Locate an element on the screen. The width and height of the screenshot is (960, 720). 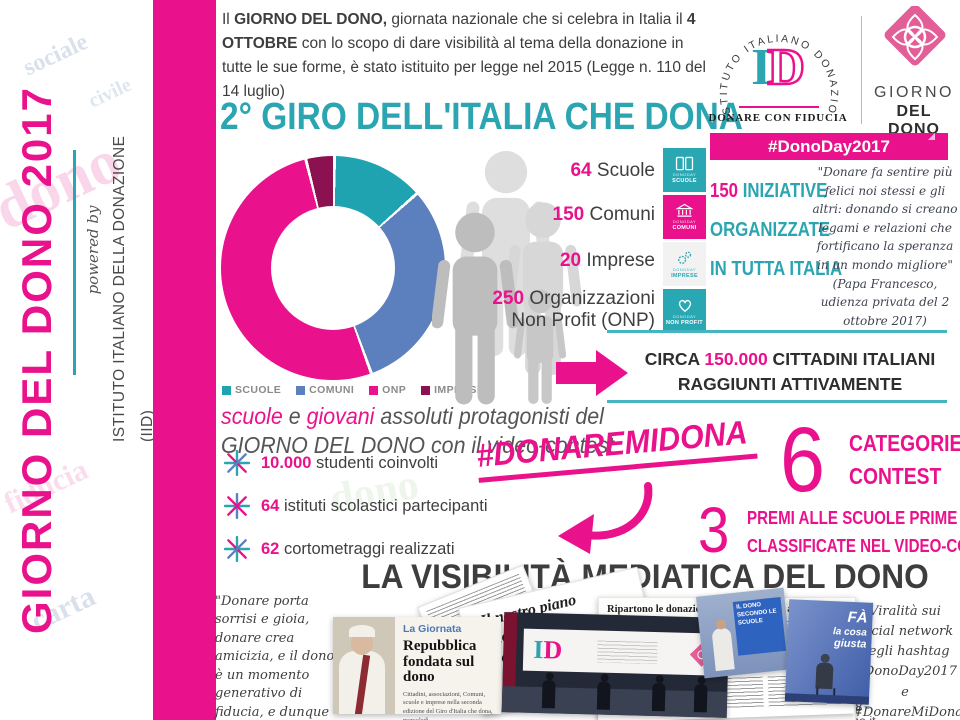
bullet-text: 62 cortometraggi realizzati is located at coordinates (358, 549).